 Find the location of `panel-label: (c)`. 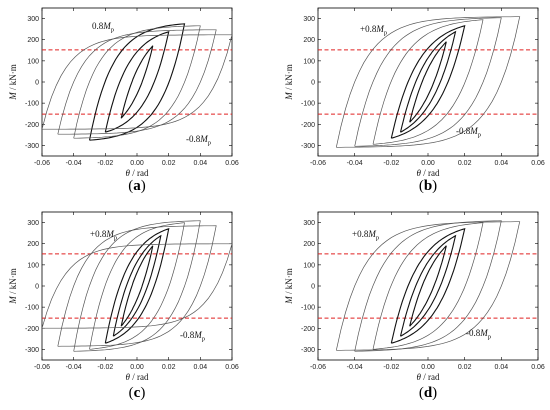

panel-label: (c) is located at coordinates (137, 393).